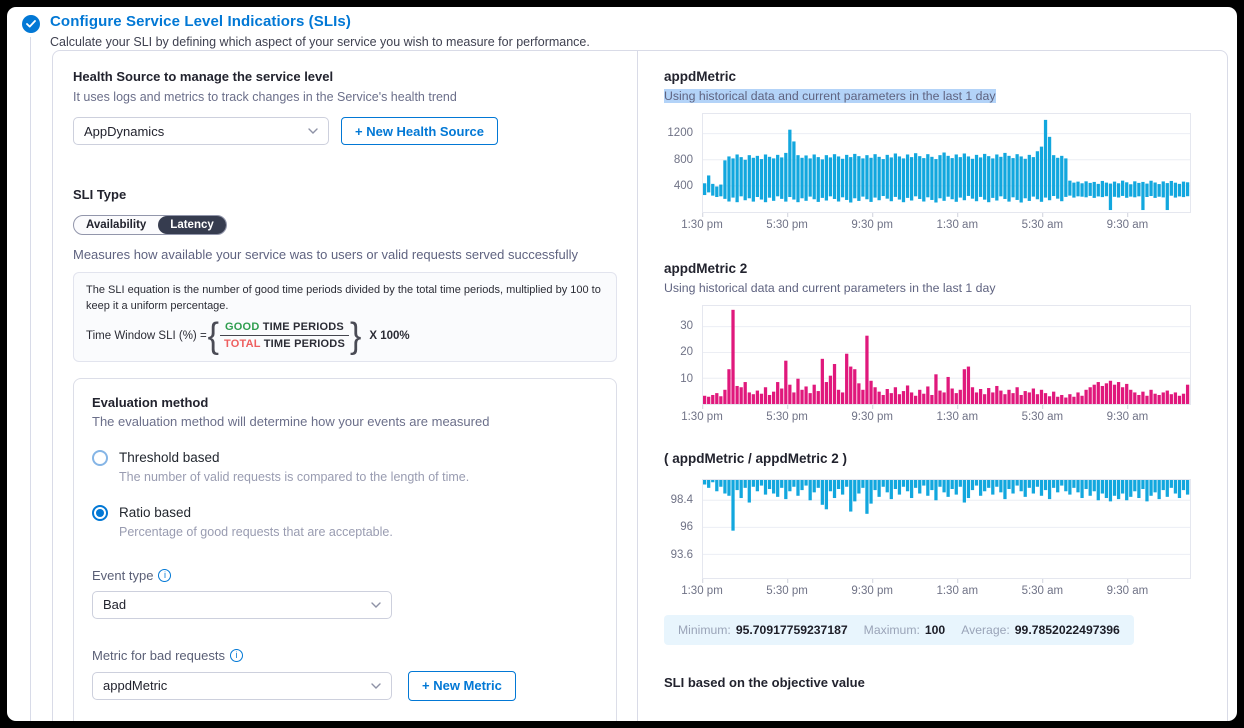  Describe the element at coordinates (686, 352) in the screenshot. I see `y-axis: 10 20 30` at that location.